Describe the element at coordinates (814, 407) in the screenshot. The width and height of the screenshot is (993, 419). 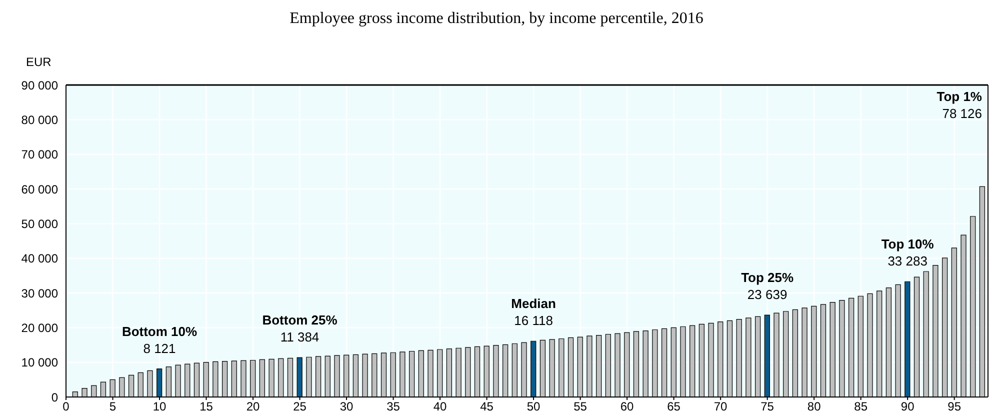
I see `x-tick-label: 80` at that location.